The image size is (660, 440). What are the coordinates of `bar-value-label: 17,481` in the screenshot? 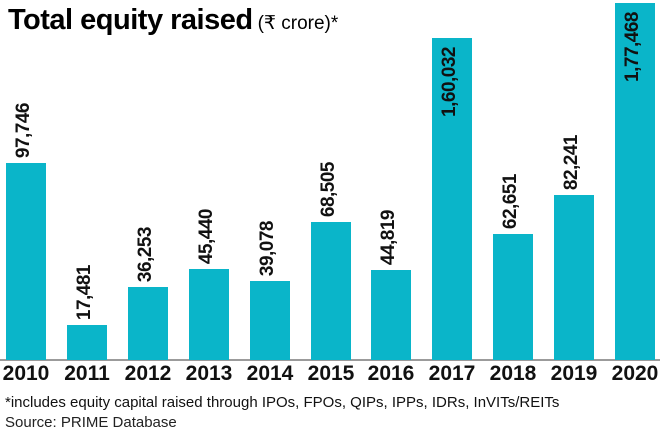 It's located at (84, 292).